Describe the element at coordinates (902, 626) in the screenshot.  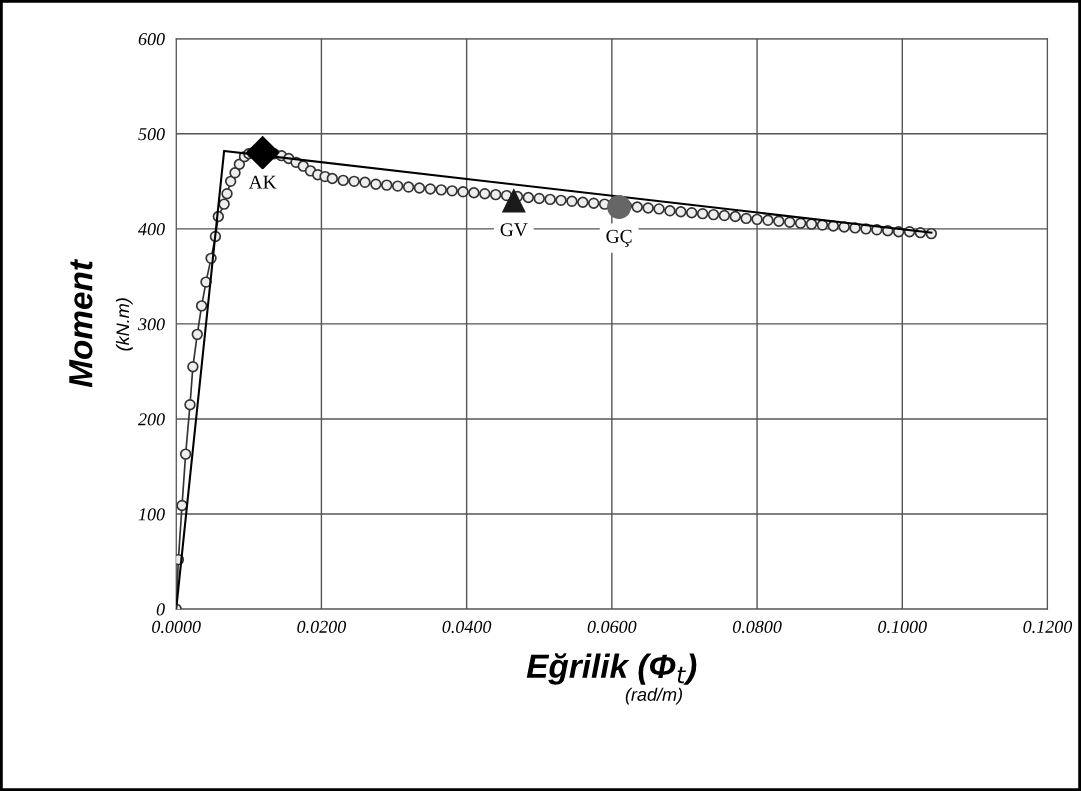
I see `x-tick-label: 0.1000` at that location.